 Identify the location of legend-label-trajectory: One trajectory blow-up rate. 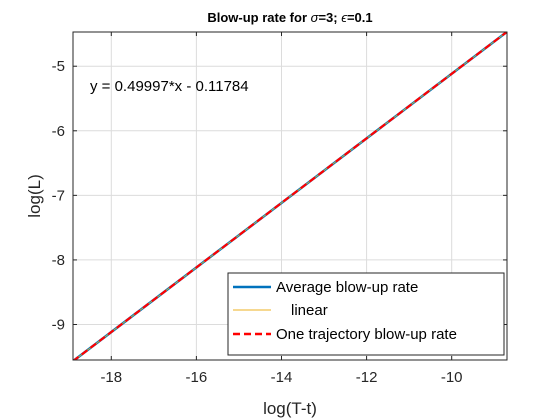
(366, 334).